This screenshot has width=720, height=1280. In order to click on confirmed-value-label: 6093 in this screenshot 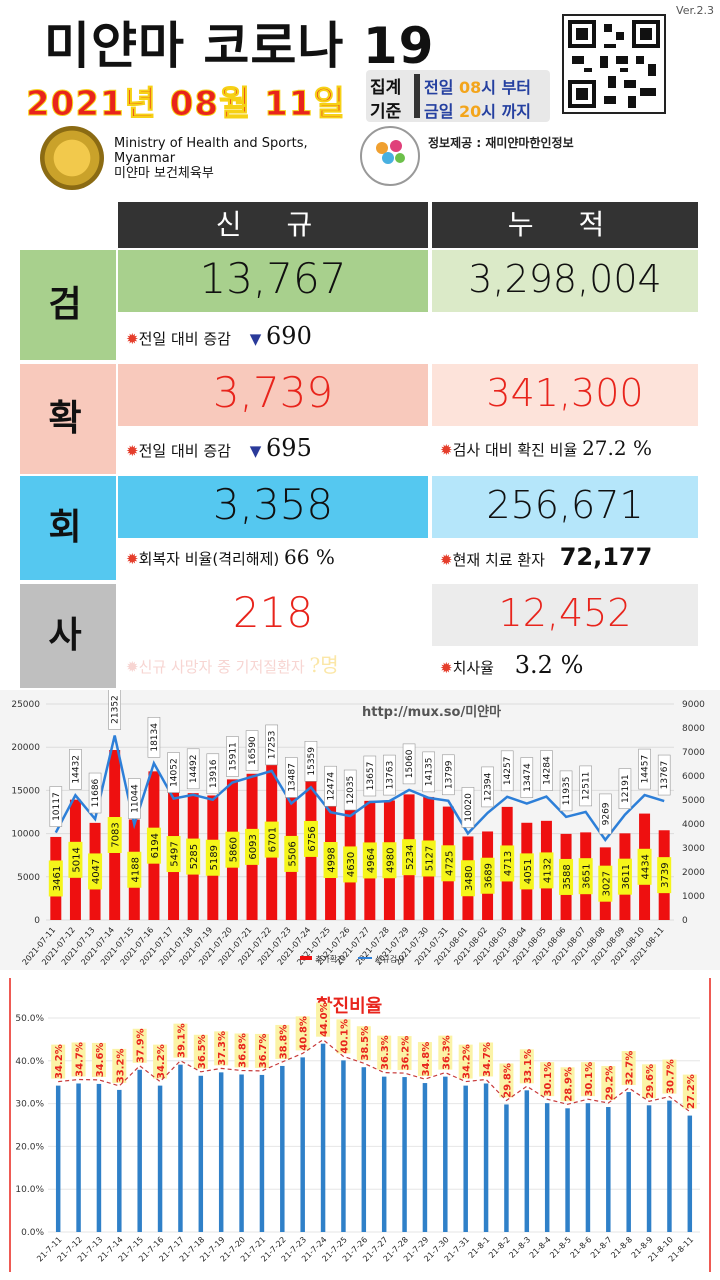, I will do `click(253, 846)`.